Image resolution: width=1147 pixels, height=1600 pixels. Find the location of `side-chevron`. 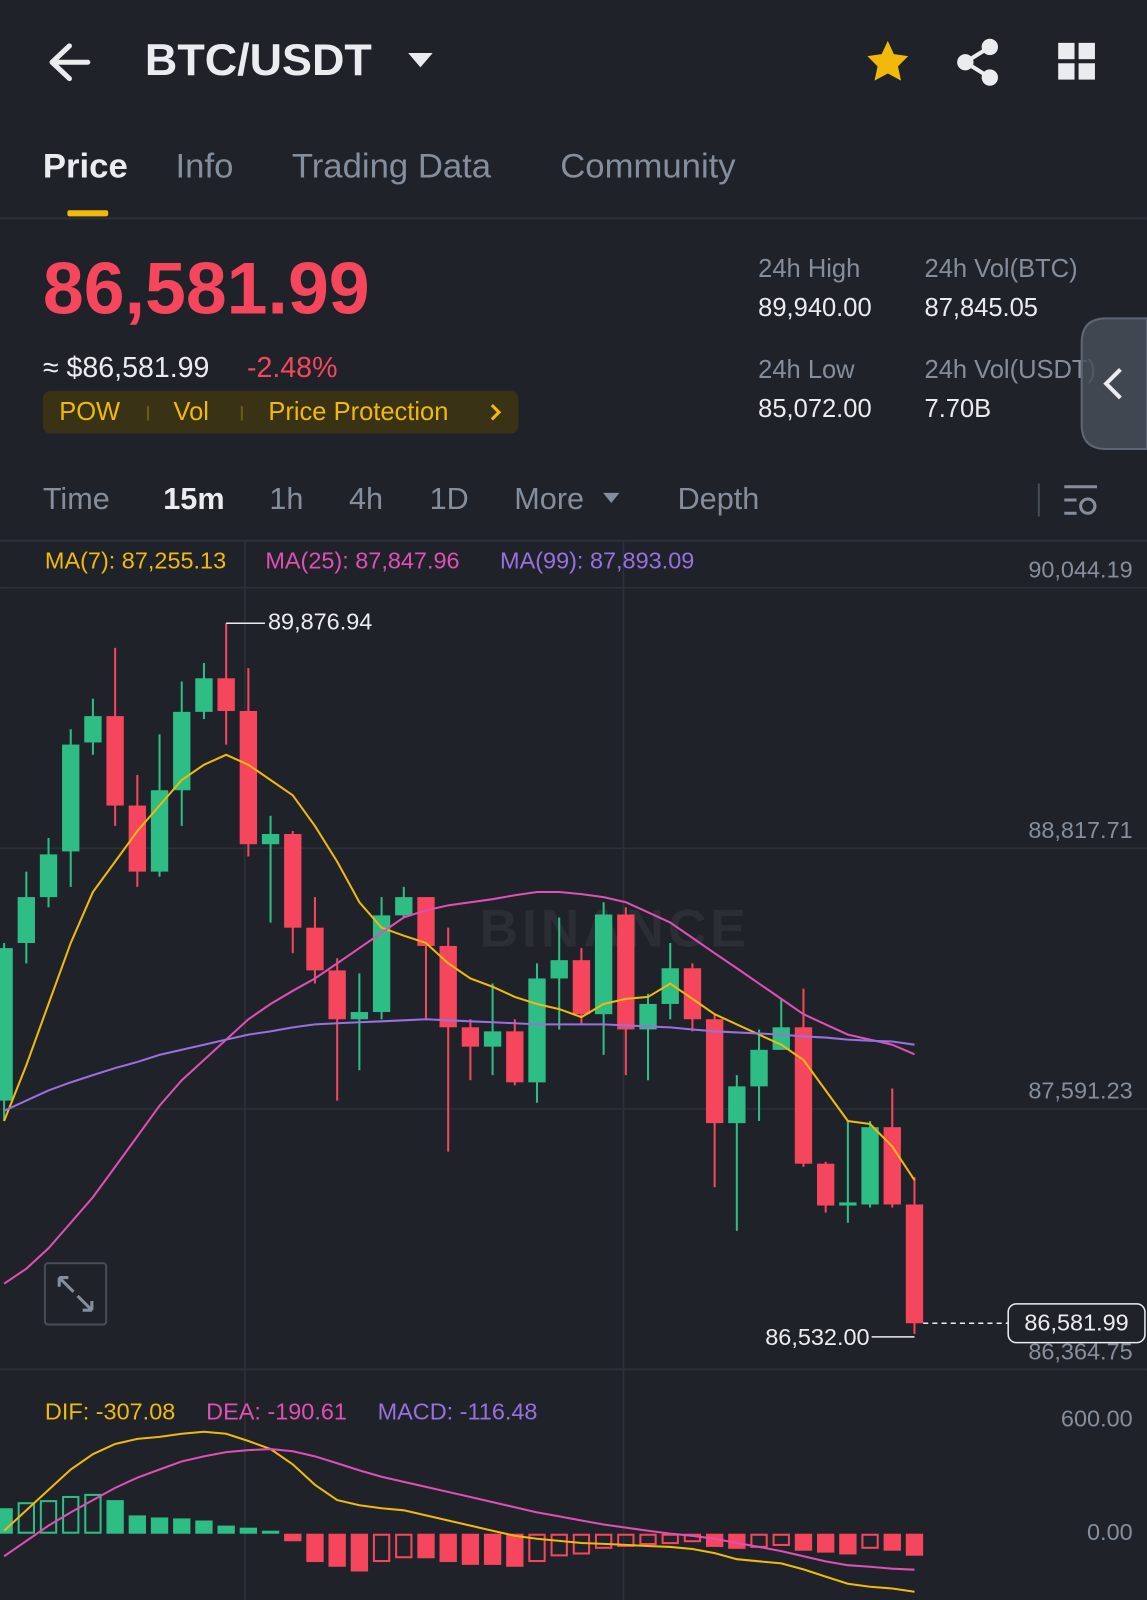

side-chevron is located at coordinates (1112, 383).